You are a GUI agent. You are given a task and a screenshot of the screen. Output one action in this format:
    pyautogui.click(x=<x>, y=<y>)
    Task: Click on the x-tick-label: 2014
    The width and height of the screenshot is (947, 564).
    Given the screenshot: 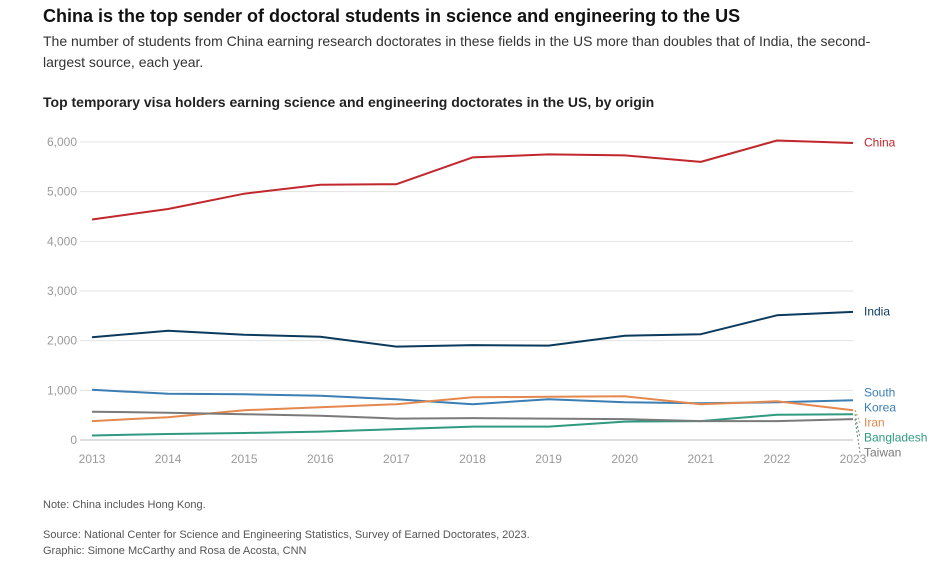 What is the action you would take?
    pyautogui.click(x=168, y=459)
    